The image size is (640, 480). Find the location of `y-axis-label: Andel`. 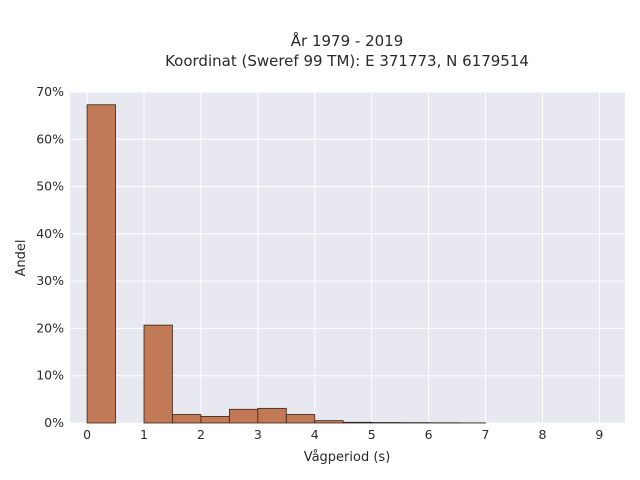

y-axis-label: Andel is located at coordinates (21, 258).